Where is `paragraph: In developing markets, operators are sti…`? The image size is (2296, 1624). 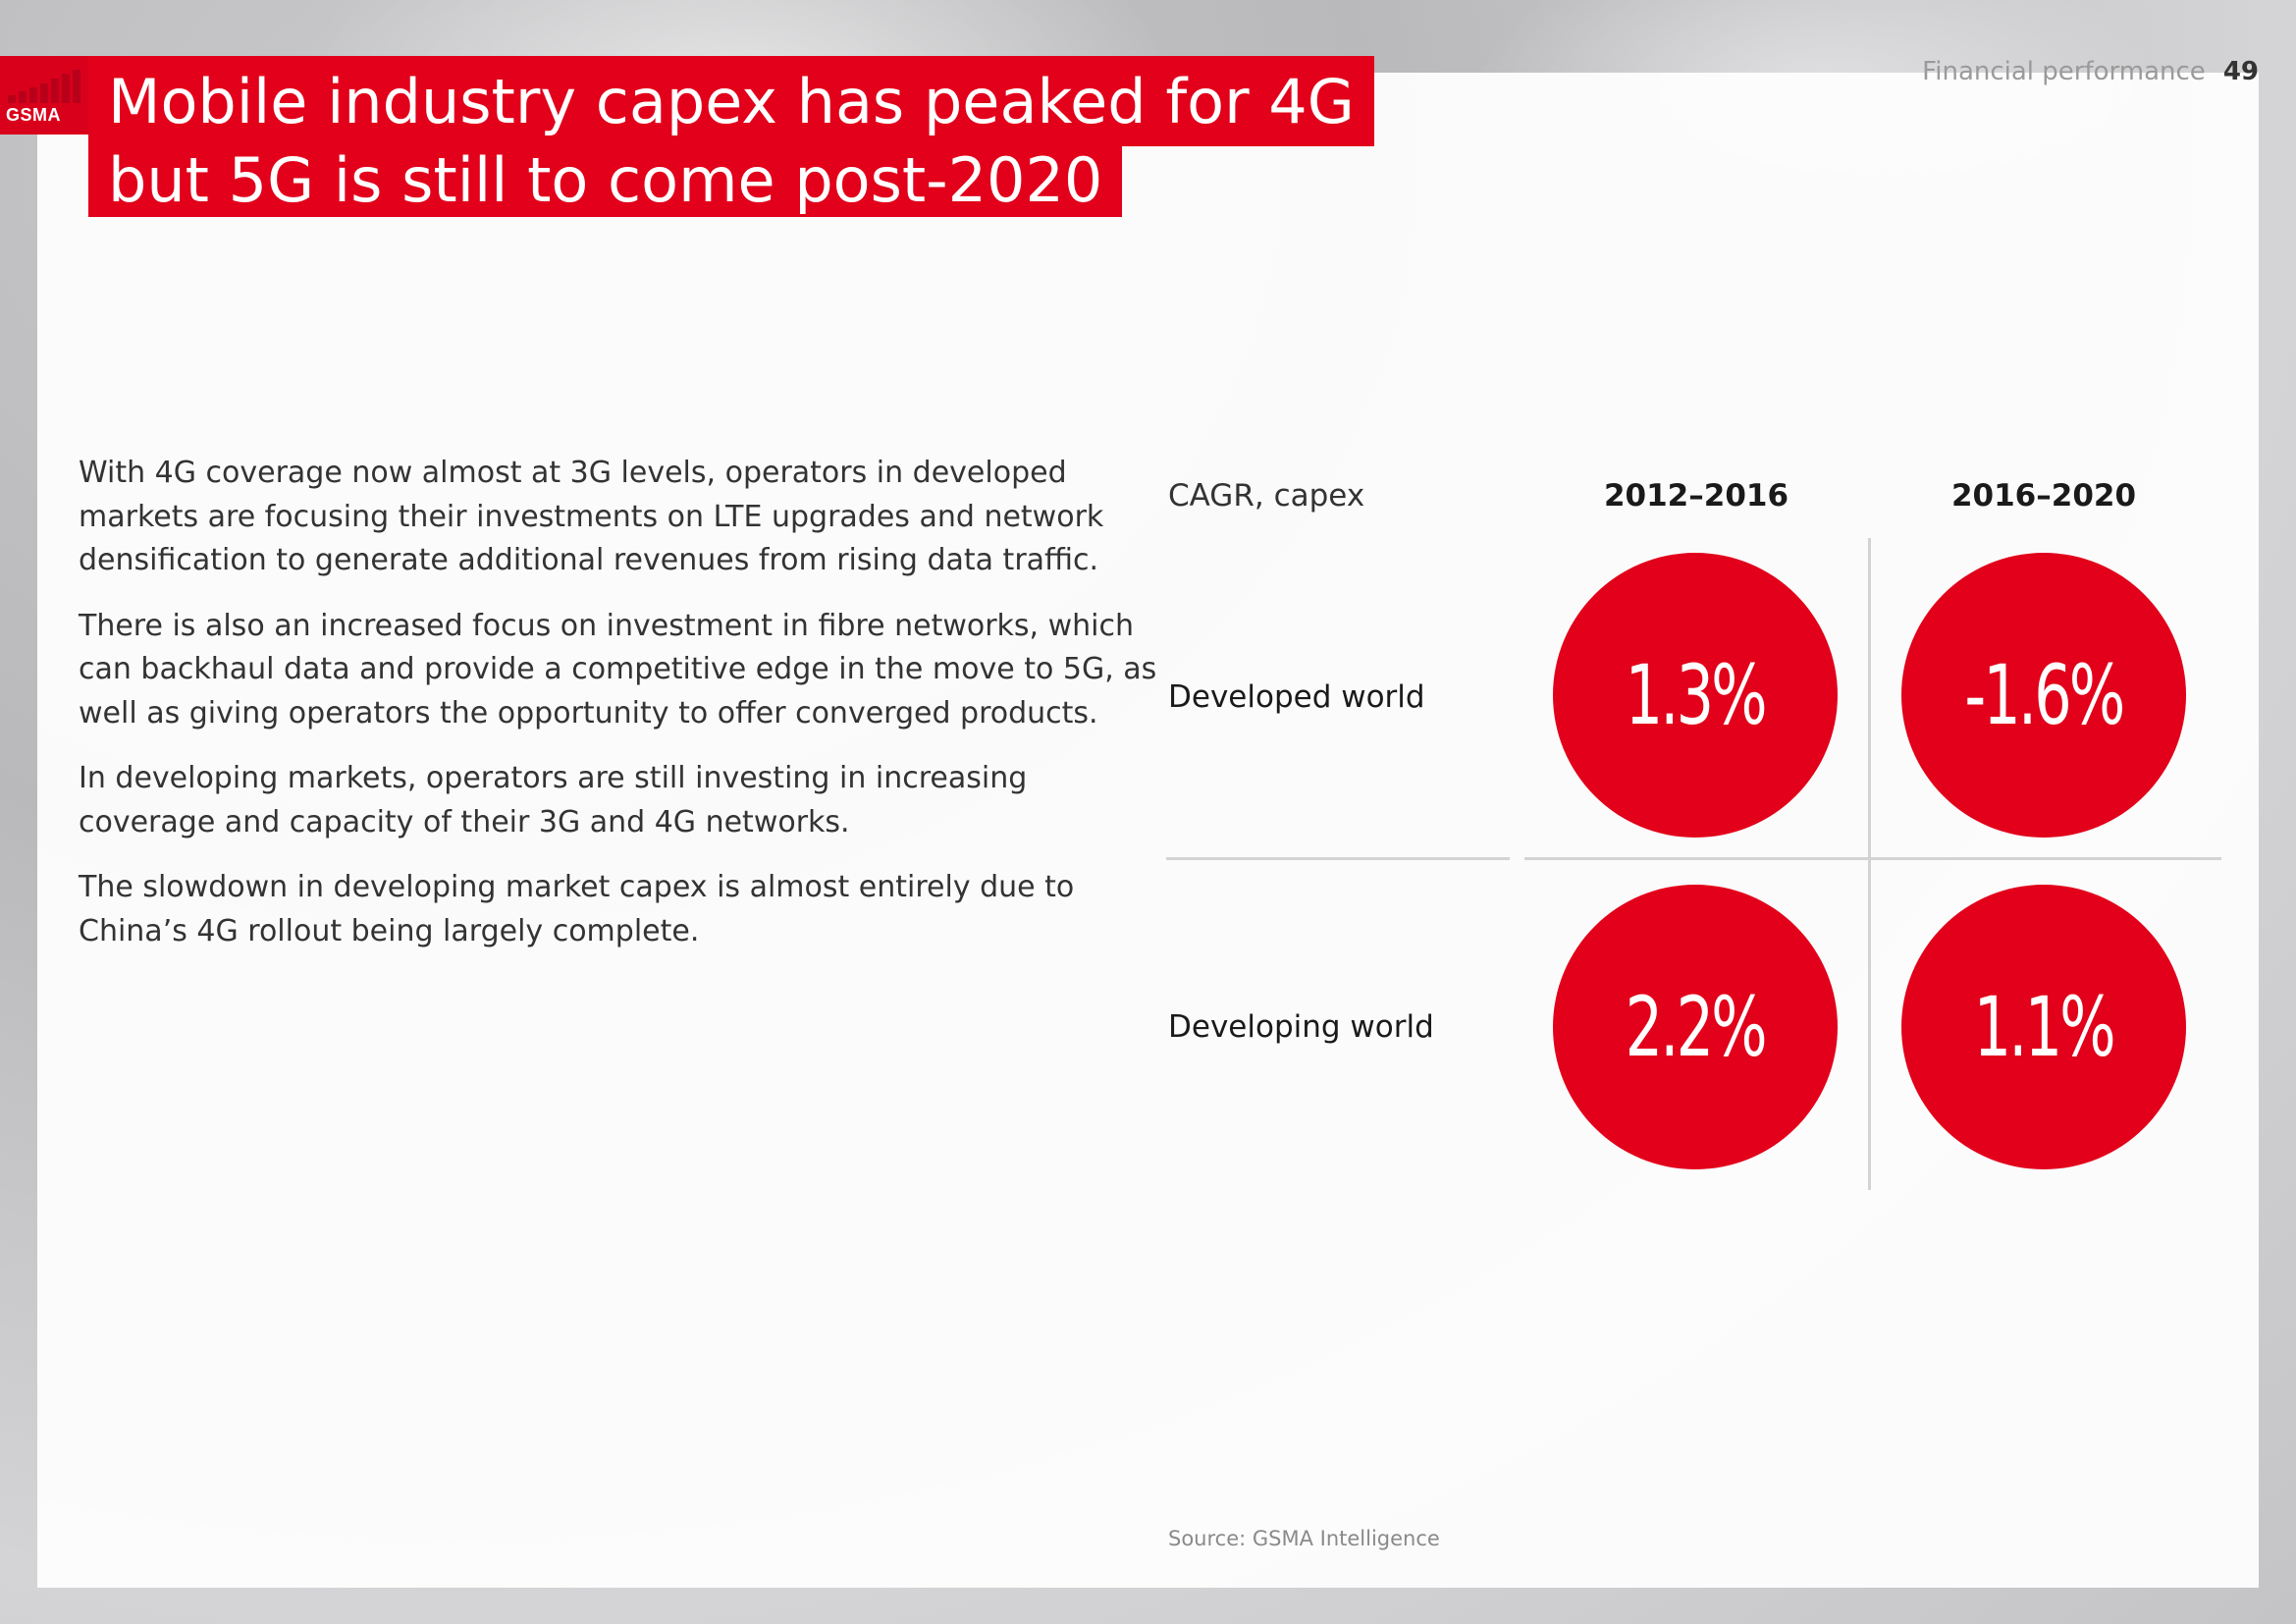
paragraph: In developing markets, operators are sti… is located at coordinates (553, 800).